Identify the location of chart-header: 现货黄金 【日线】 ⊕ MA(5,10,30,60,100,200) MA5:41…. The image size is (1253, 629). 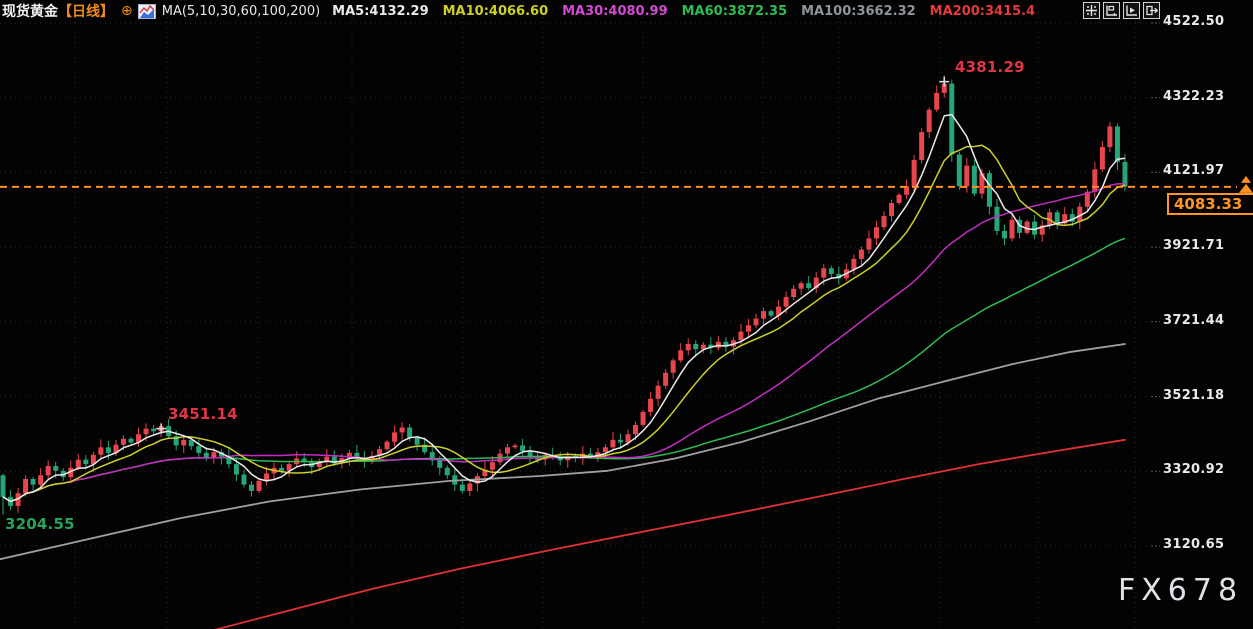
(626, 11).